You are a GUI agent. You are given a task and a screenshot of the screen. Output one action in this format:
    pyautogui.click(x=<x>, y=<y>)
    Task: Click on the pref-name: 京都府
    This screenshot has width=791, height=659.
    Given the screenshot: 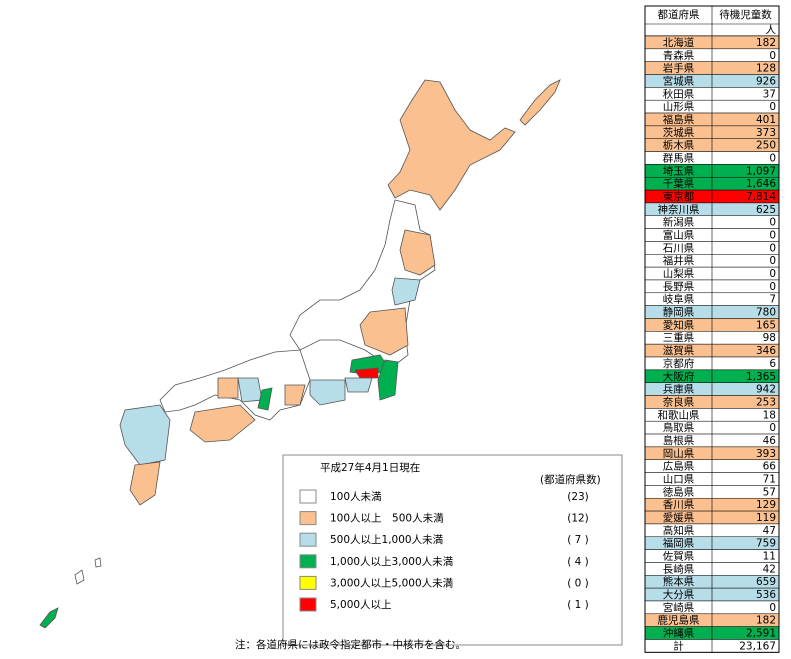 What is the action you would take?
    pyautogui.click(x=679, y=363)
    